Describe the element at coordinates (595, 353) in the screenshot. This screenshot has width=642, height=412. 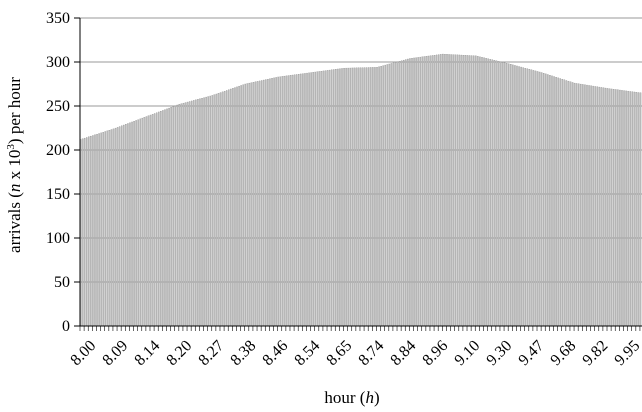
I see `x-tick-label: 9.82` at that location.